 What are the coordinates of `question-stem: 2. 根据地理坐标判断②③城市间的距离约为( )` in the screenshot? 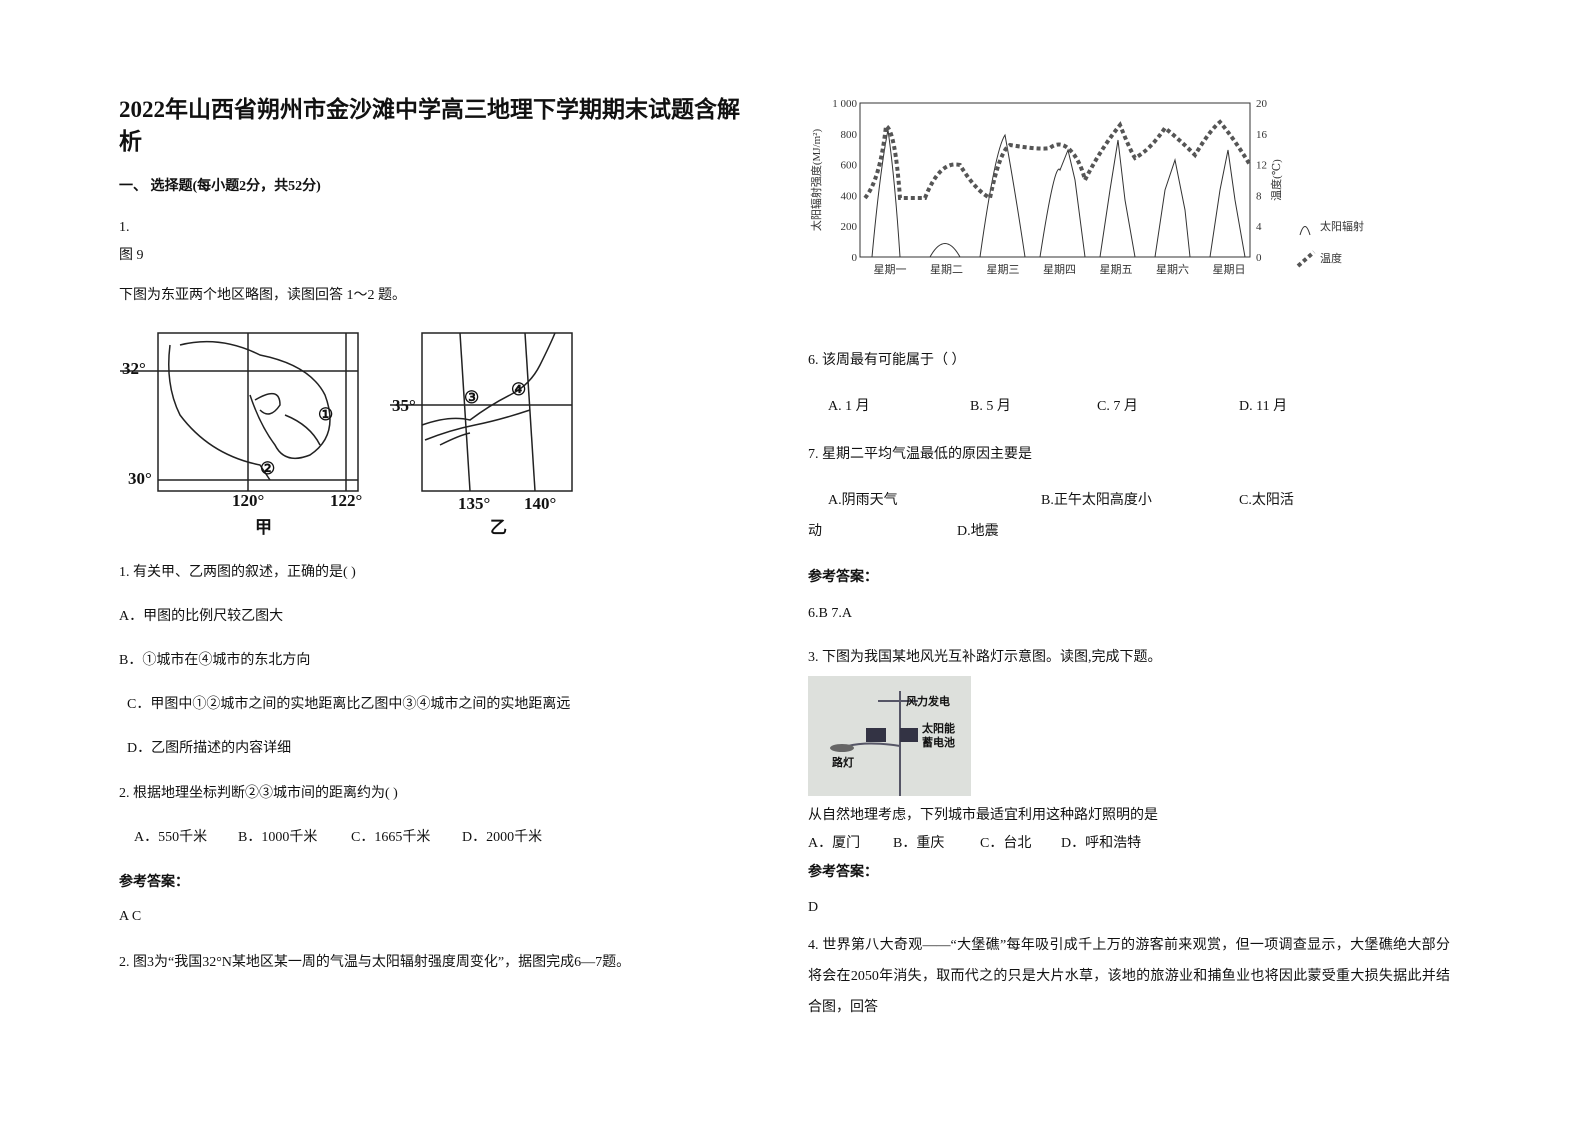 It's located at (258, 793).